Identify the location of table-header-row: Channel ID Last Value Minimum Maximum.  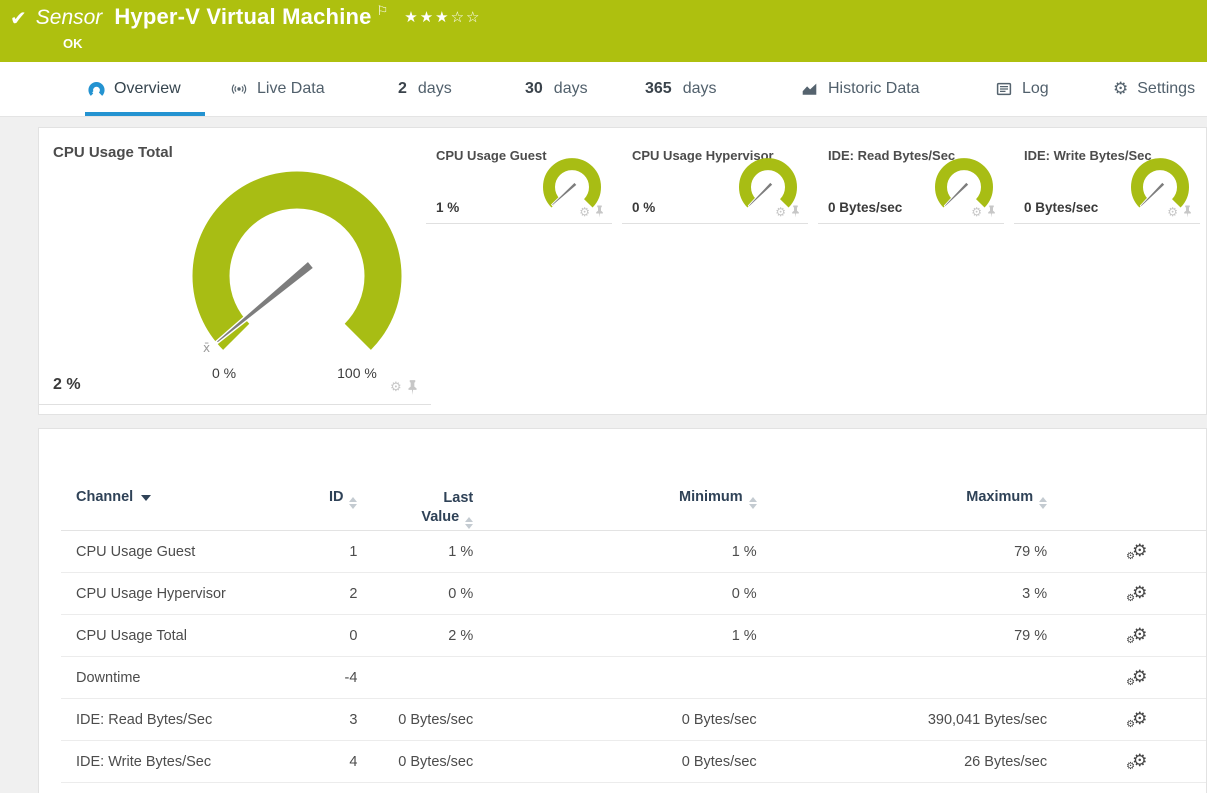
(633, 480).